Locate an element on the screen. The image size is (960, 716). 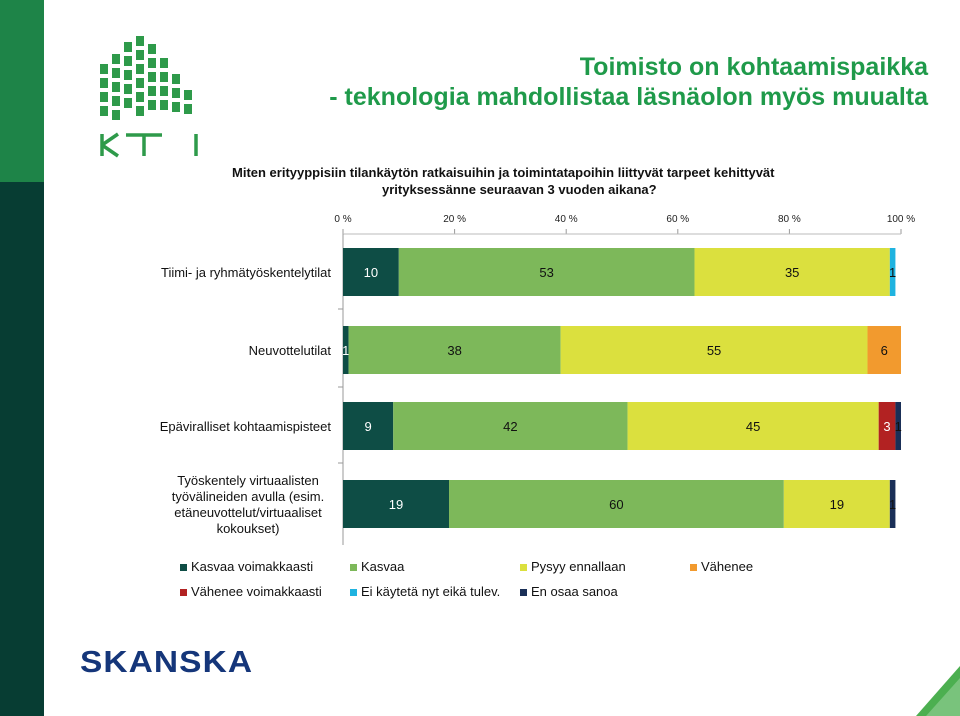
legend-label: Kasvaa is located at coordinates (383, 566).